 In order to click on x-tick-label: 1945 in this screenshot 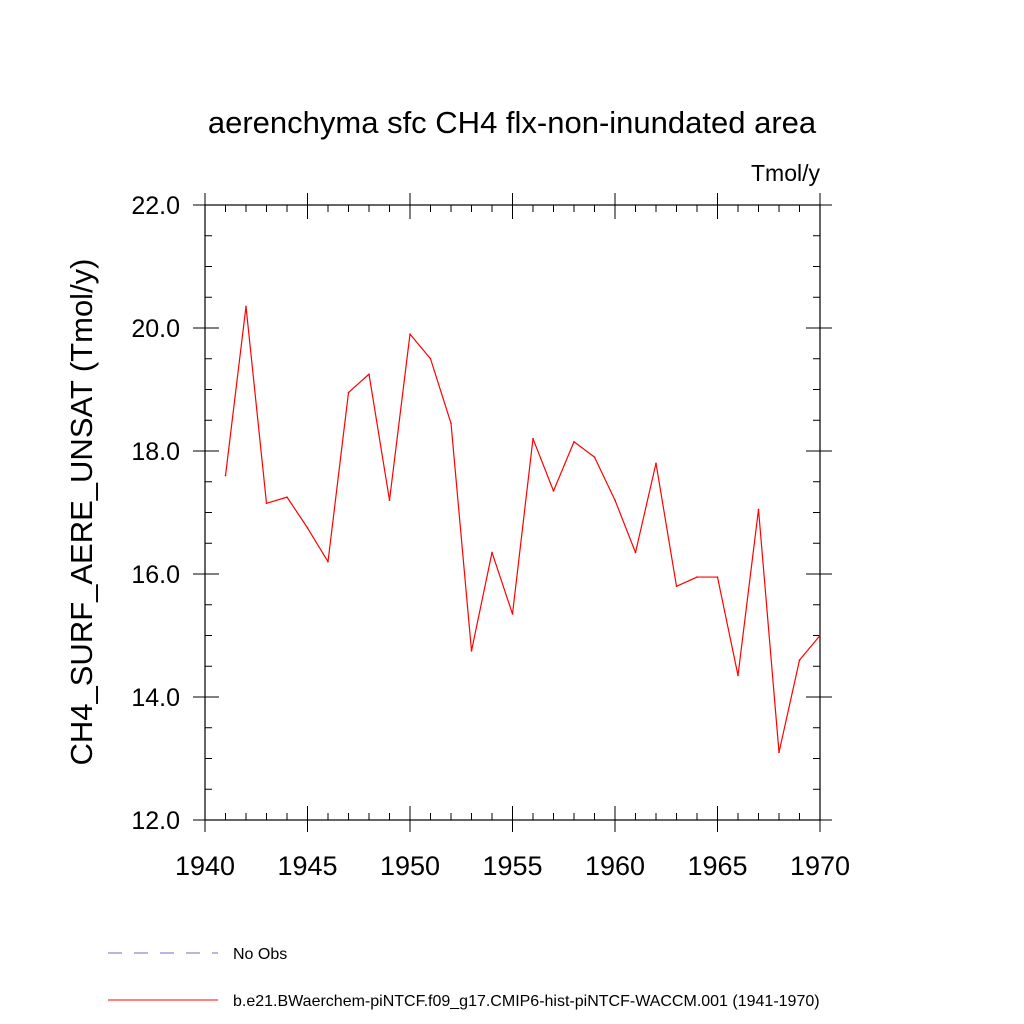, I will do `click(307, 866)`.